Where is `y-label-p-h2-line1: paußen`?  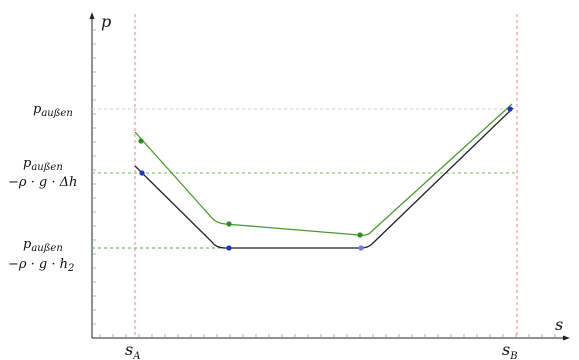
y-label-p-h2-line1: paußen is located at coordinates (43, 245).